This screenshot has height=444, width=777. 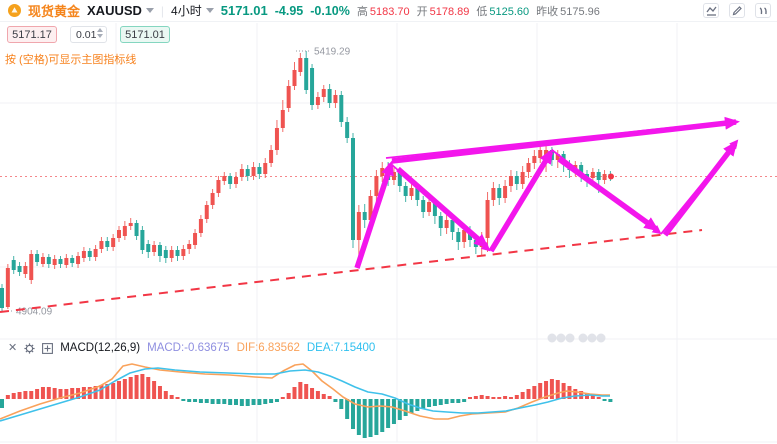 I want to click on drawing-tools-button, so click(x=737, y=10).